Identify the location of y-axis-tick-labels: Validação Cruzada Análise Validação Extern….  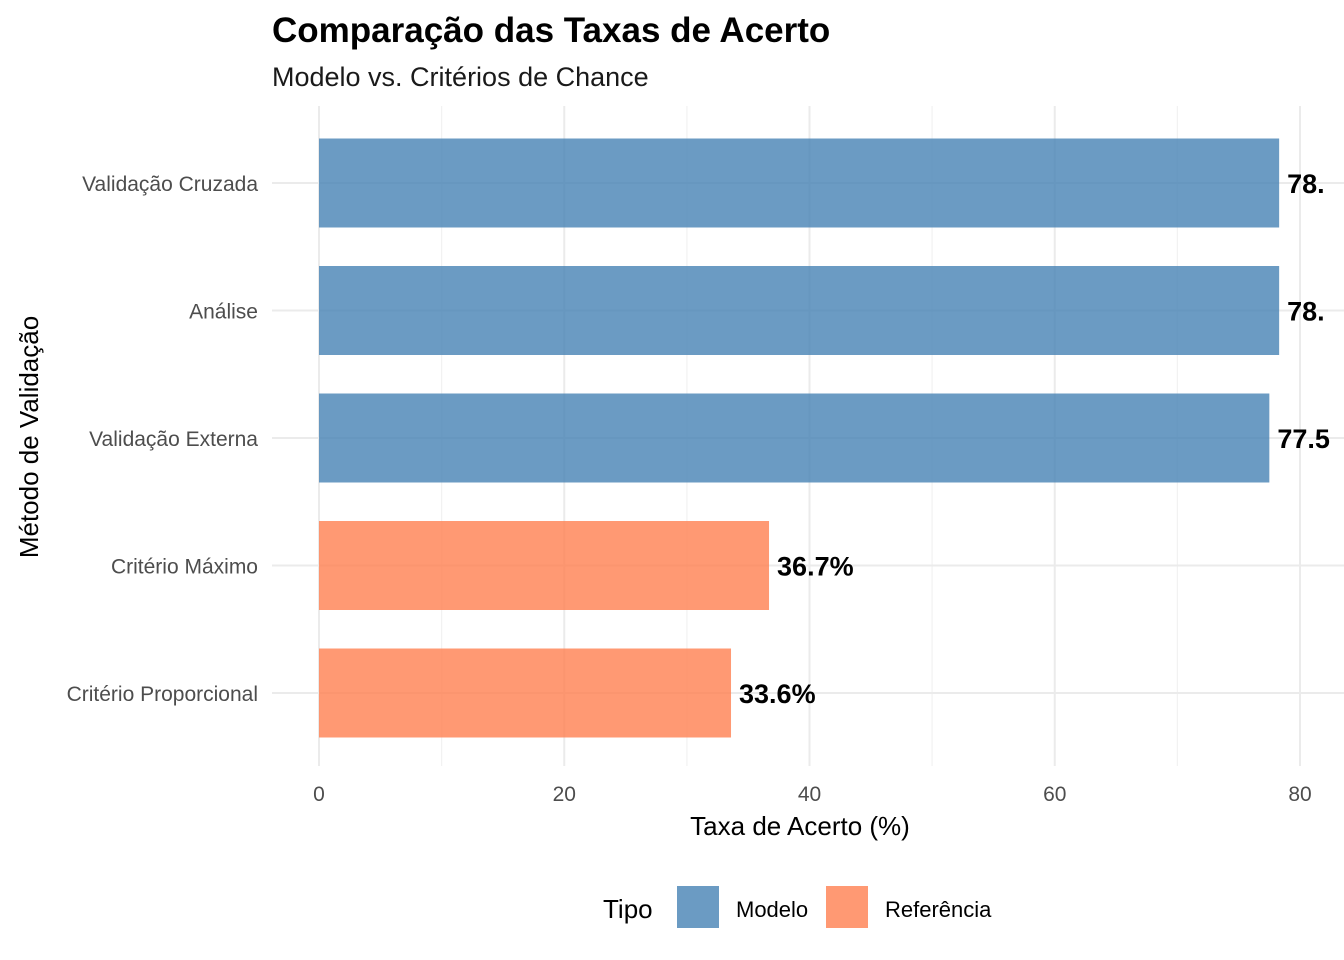
(163, 439).